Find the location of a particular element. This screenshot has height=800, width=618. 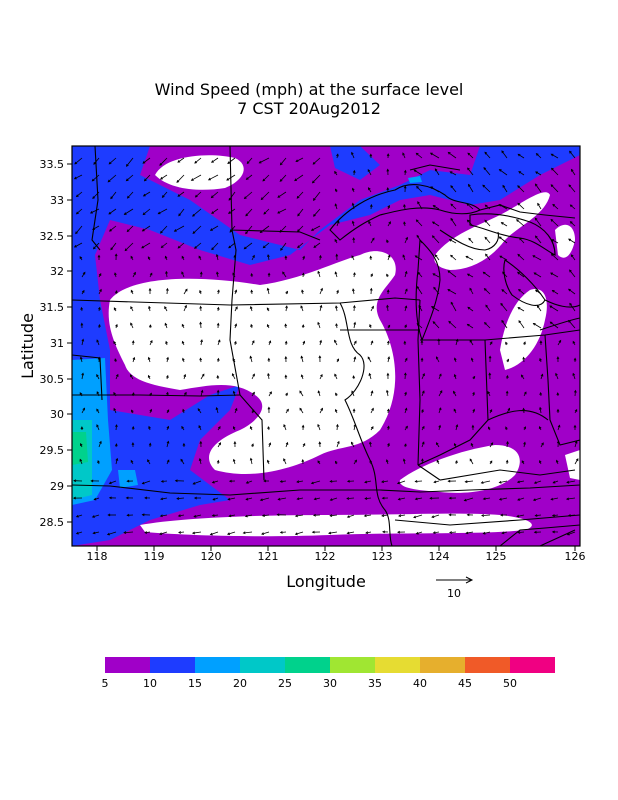

reference-vector: 10 is located at coordinates (455, 588).